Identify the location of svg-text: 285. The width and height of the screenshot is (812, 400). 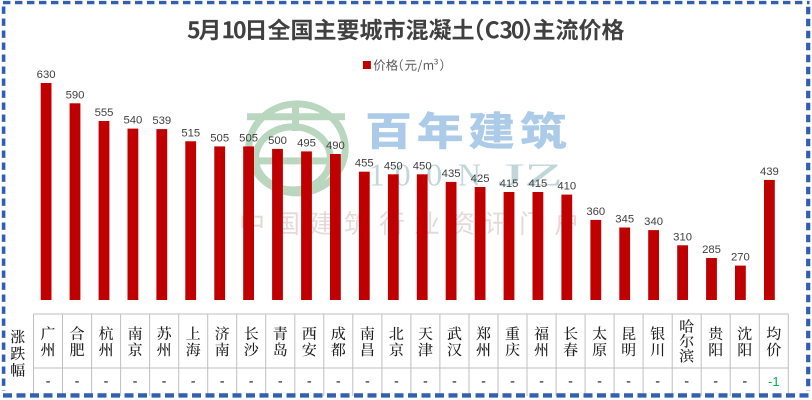
(711, 250).